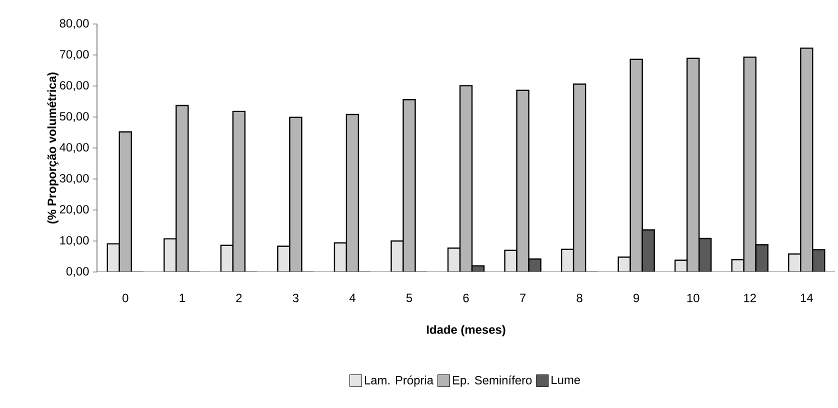 The width and height of the screenshot is (838, 408). What do you see at coordinates (74, 241) in the screenshot?
I see `y-tick-label: 10,00` at bounding box center [74, 241].